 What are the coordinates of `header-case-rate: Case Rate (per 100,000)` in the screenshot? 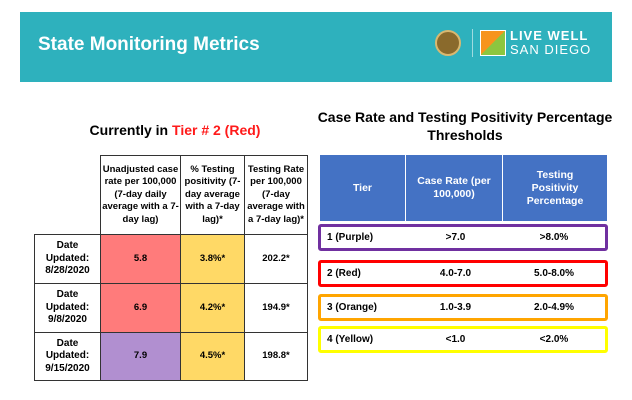 It's located at (454, 188).